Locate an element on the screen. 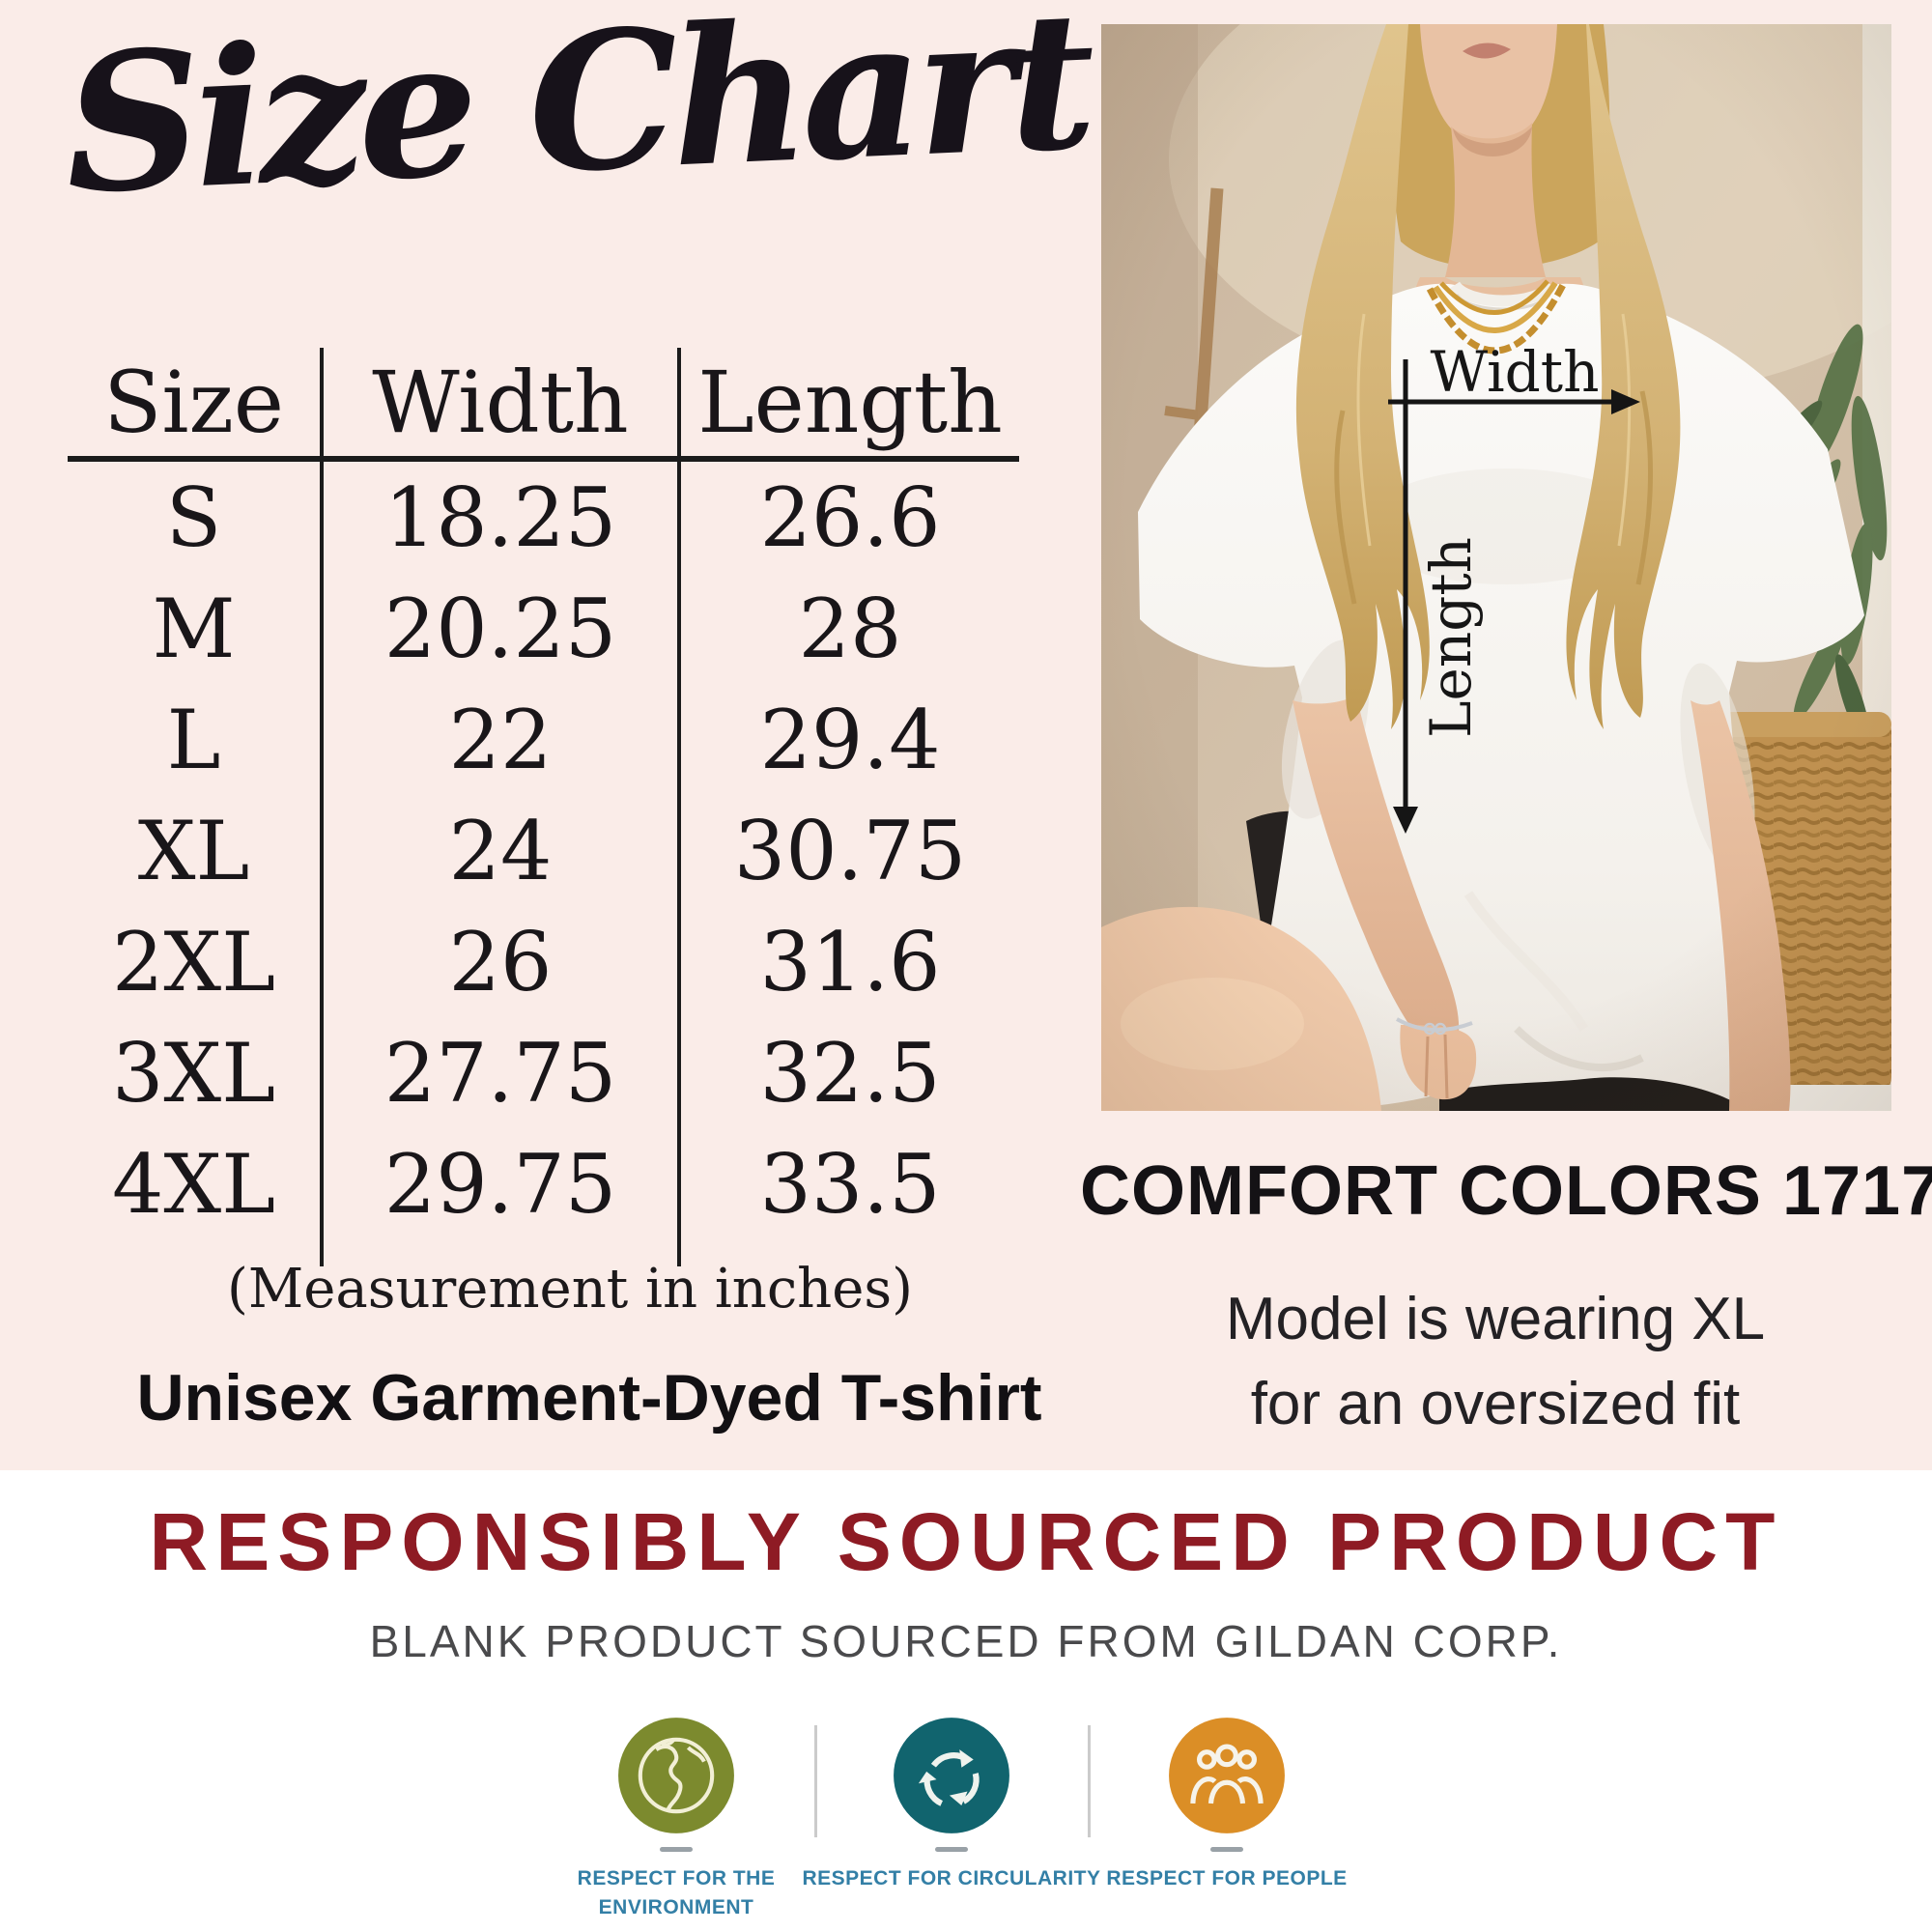 This screenshot has width=1932, height=1932. page-title: Size Chart is located at coordinates (576, 118).